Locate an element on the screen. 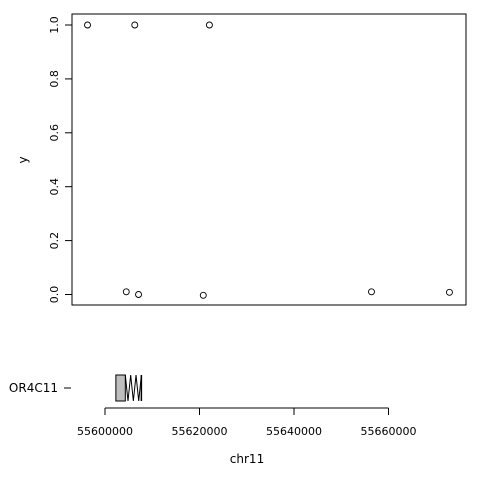 This screenshot has height=480, width=480. x-tick-label: 55640000 is located at coordinates (294, 431).